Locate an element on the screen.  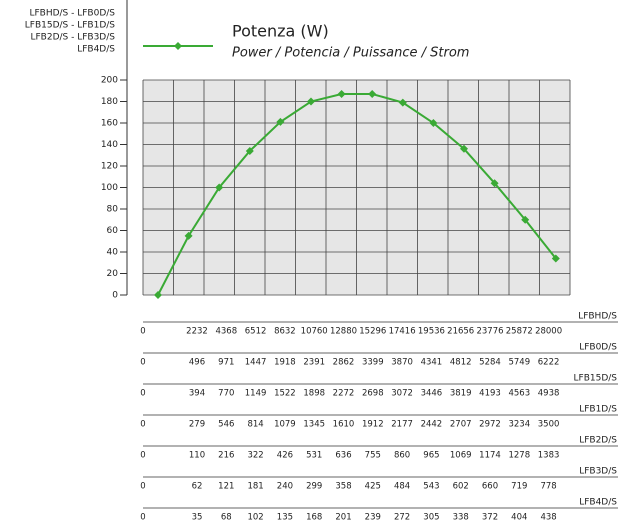
x-tick-label: 110 is located at coordinates (197, 456).